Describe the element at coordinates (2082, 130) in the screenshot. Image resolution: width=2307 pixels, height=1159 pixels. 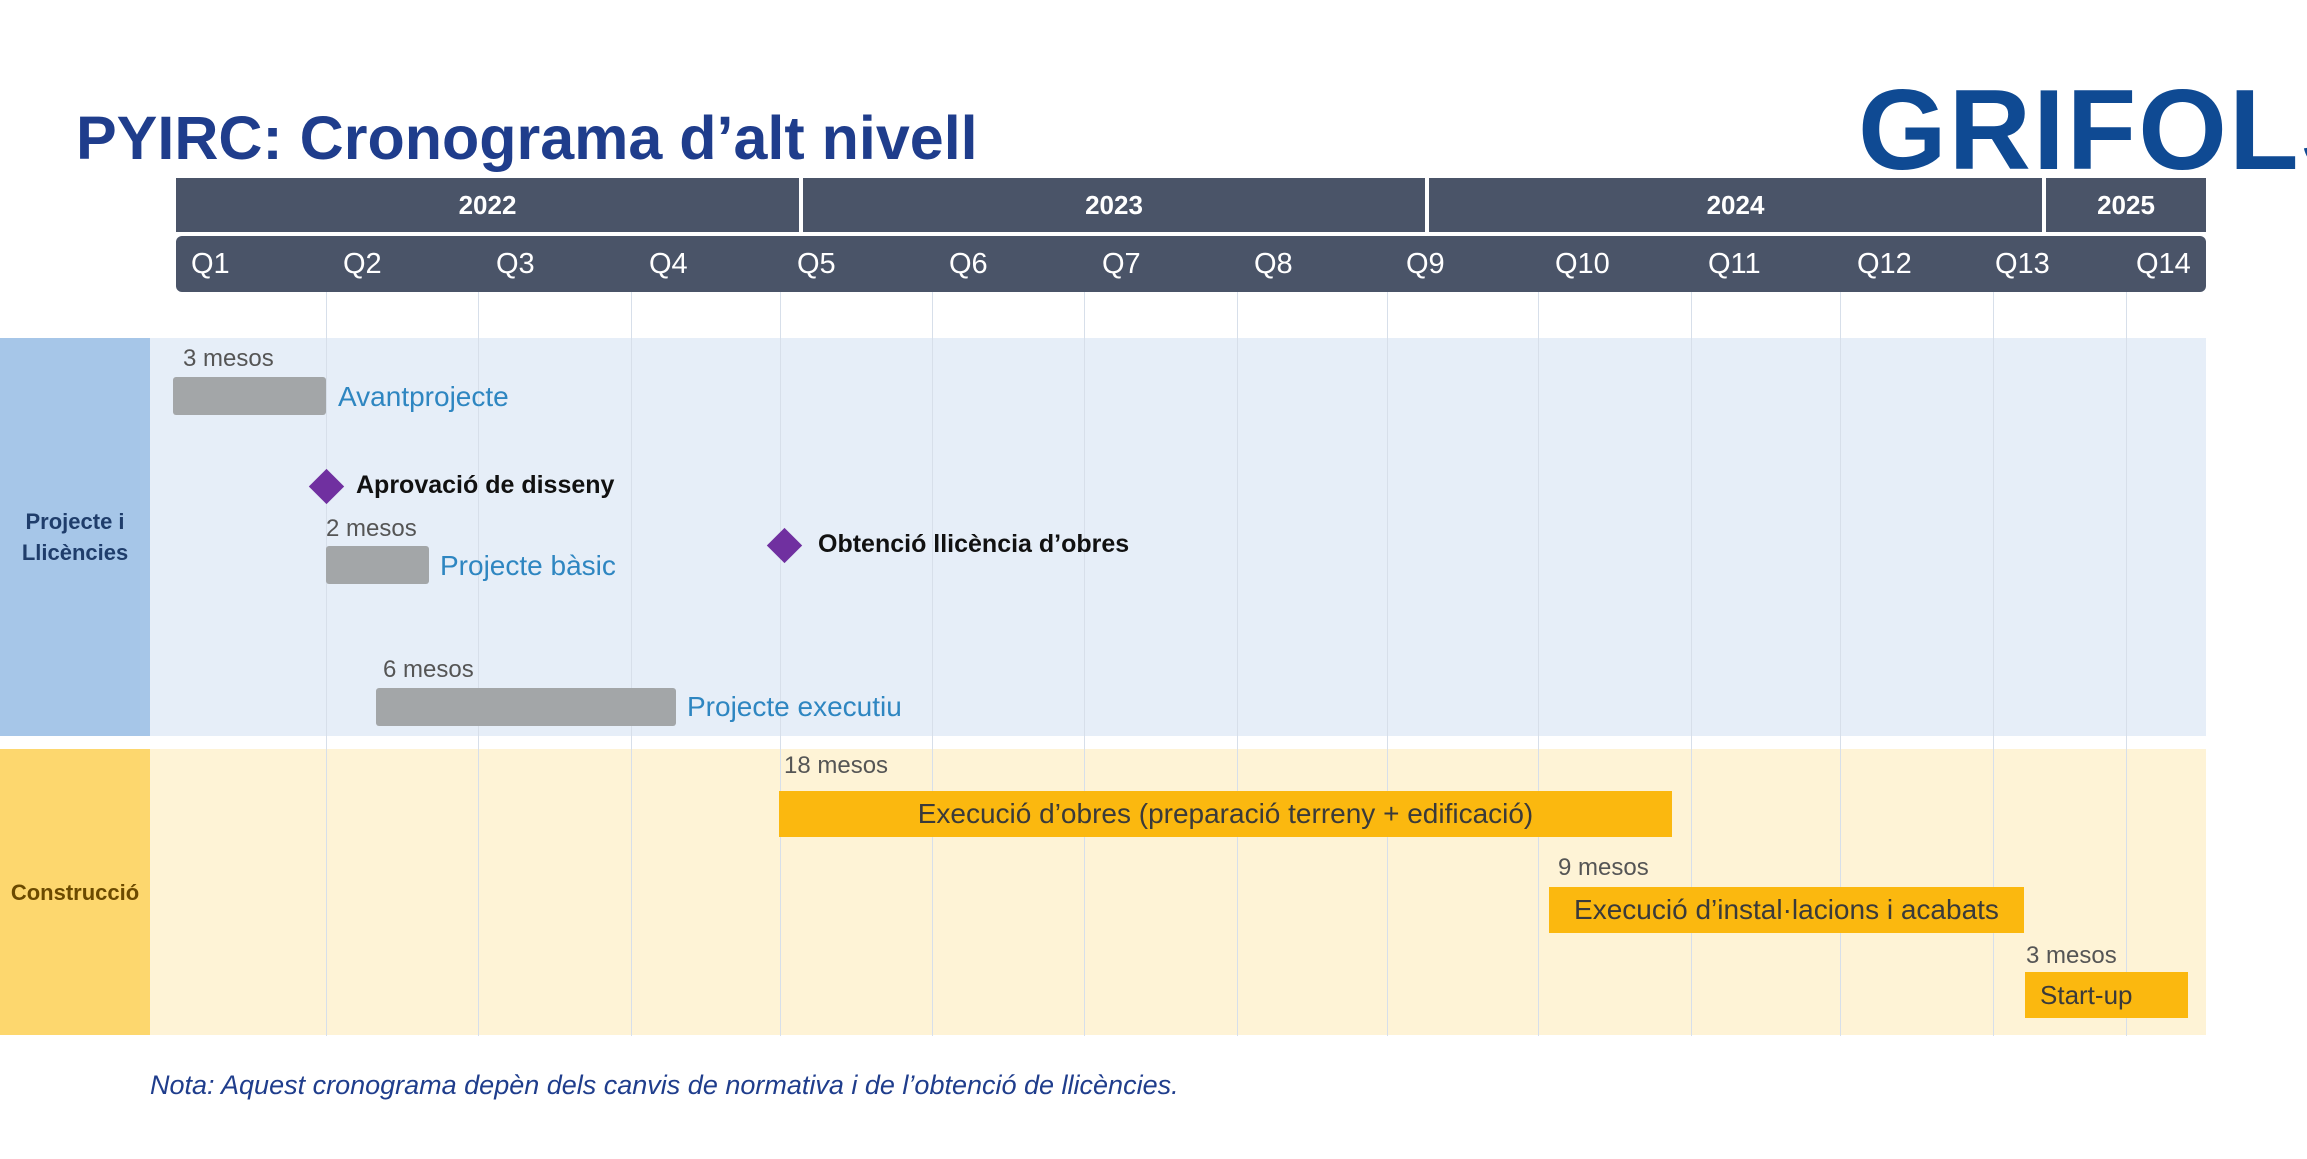
I see `grifols-logo: GRIFOLS` at that location.